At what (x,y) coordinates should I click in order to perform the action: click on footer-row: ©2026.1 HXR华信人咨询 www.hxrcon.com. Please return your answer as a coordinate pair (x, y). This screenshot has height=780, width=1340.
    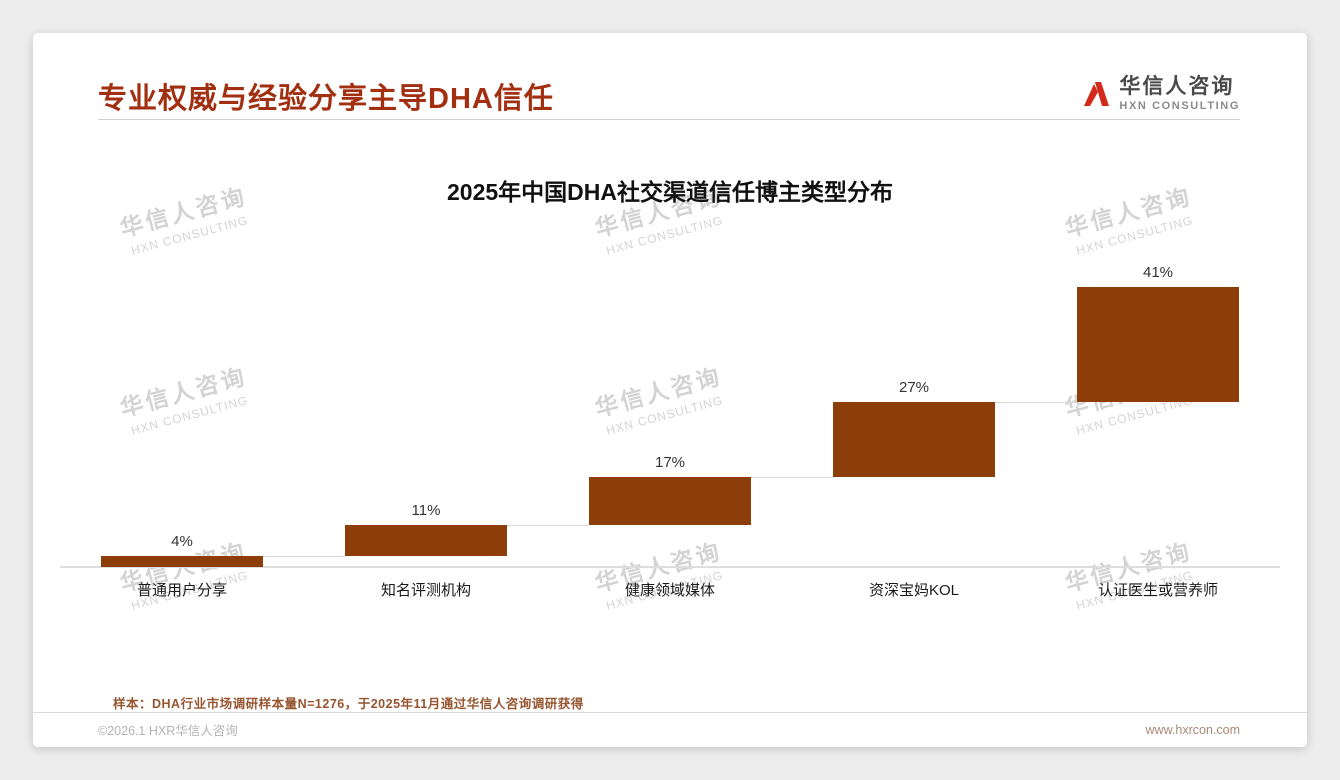
    Looking at the image, I should click on (669, 729).